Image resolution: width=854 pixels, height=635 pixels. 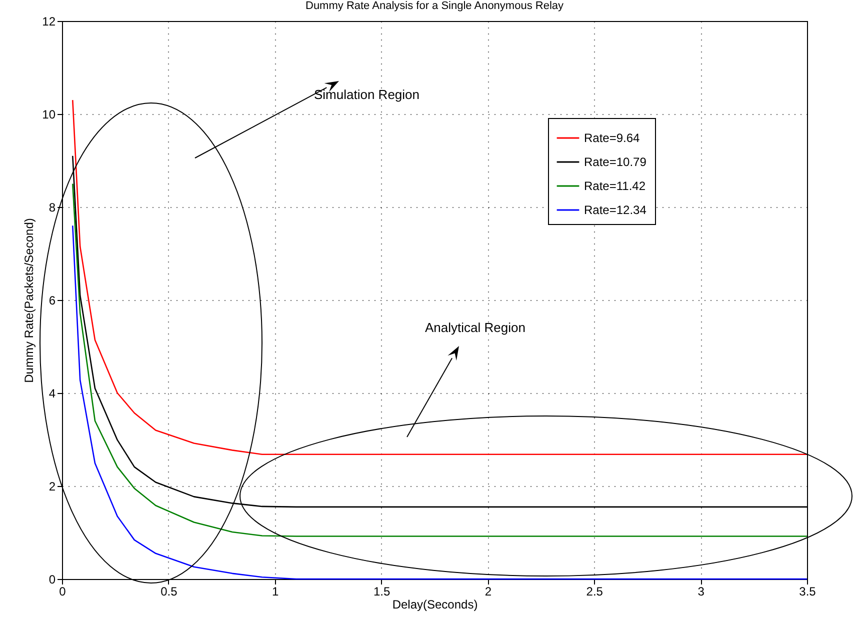 I want to click on legend-label: Rate=9.64, so click(x=612, y=138).